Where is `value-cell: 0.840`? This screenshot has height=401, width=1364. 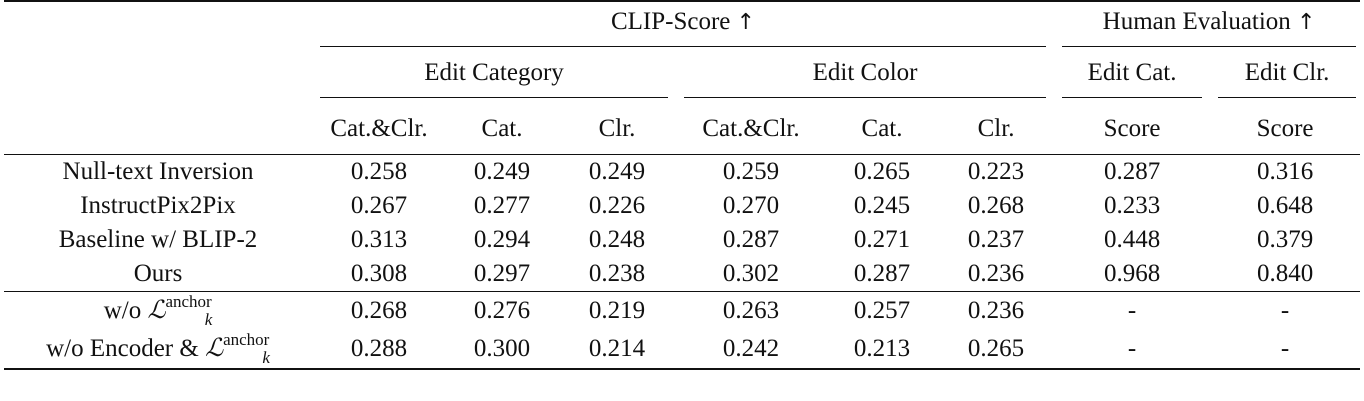 value-cell: 0.840 is located at coordinates (1285, 273).